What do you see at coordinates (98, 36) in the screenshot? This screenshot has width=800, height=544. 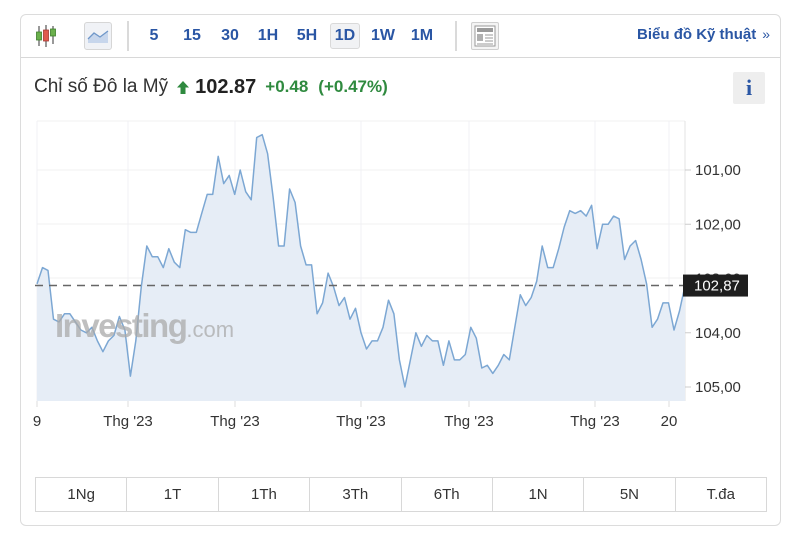 I see `area-chart-icon` at bounding box center [98, 36].